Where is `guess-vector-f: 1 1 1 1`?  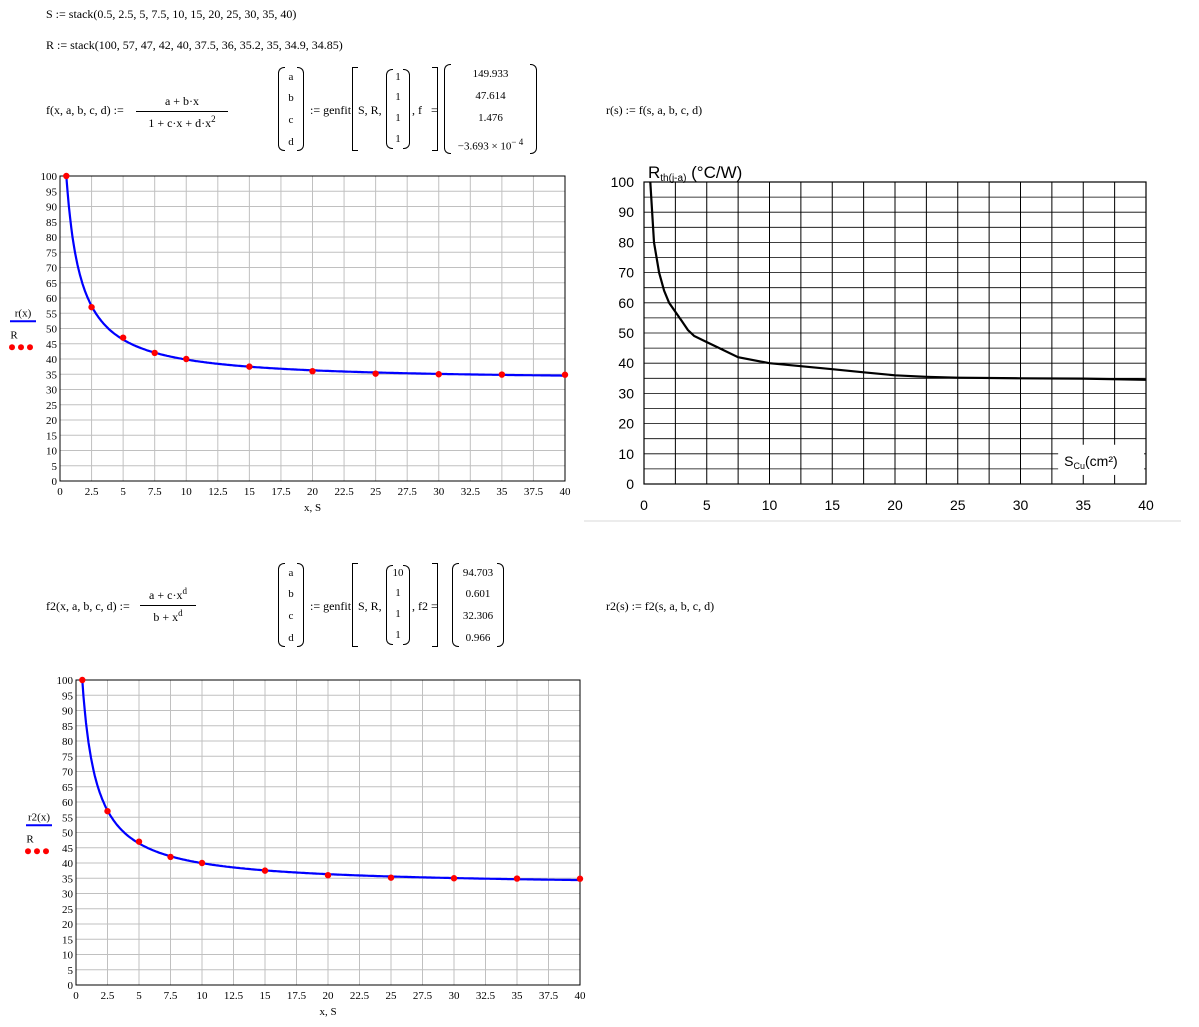
guess-vector-f: 1 1 1 1 is located at coordinates (398, 109).